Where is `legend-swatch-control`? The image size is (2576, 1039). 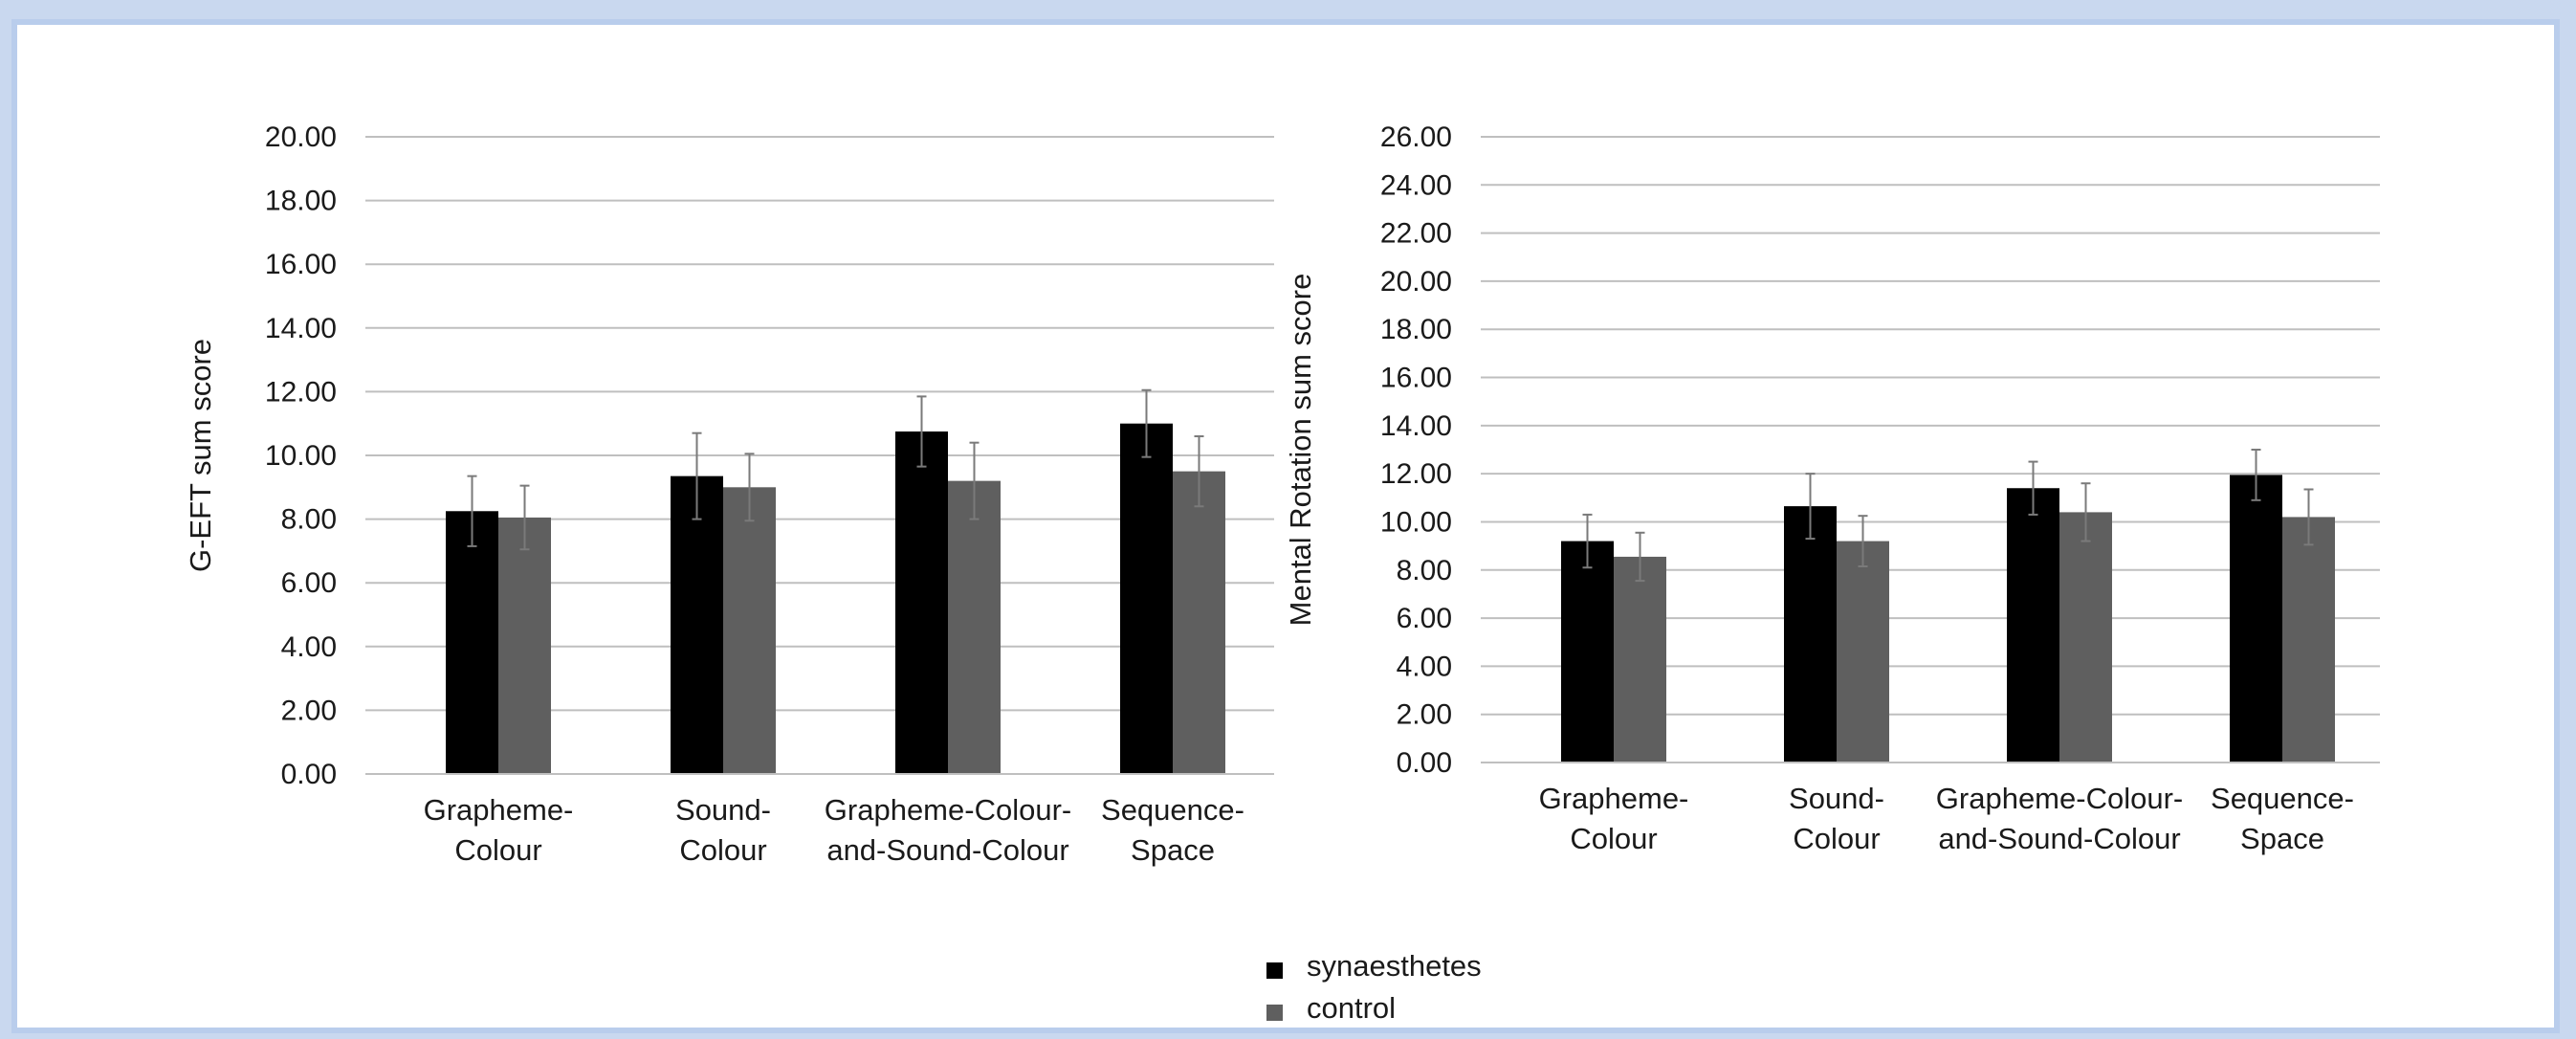
legend-swatch-control is located at coordinates (1274, 1013).